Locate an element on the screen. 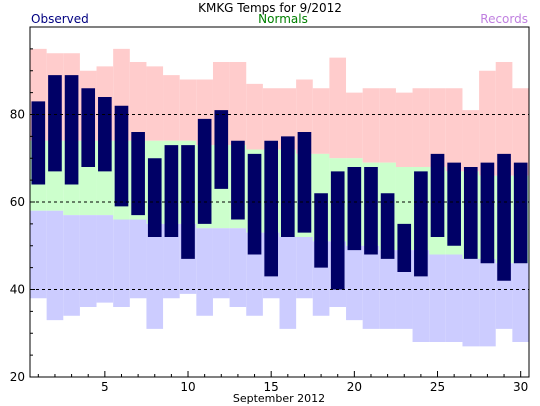  y-tick-label: 40 is located at coordinates (17, 290).